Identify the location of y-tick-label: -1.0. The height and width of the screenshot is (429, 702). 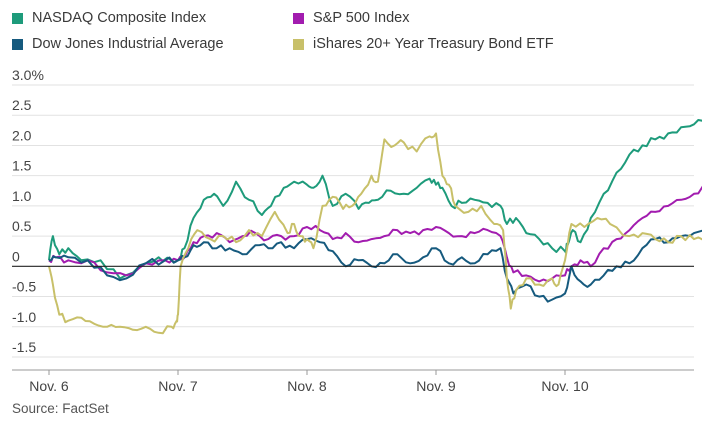
(24, 317).